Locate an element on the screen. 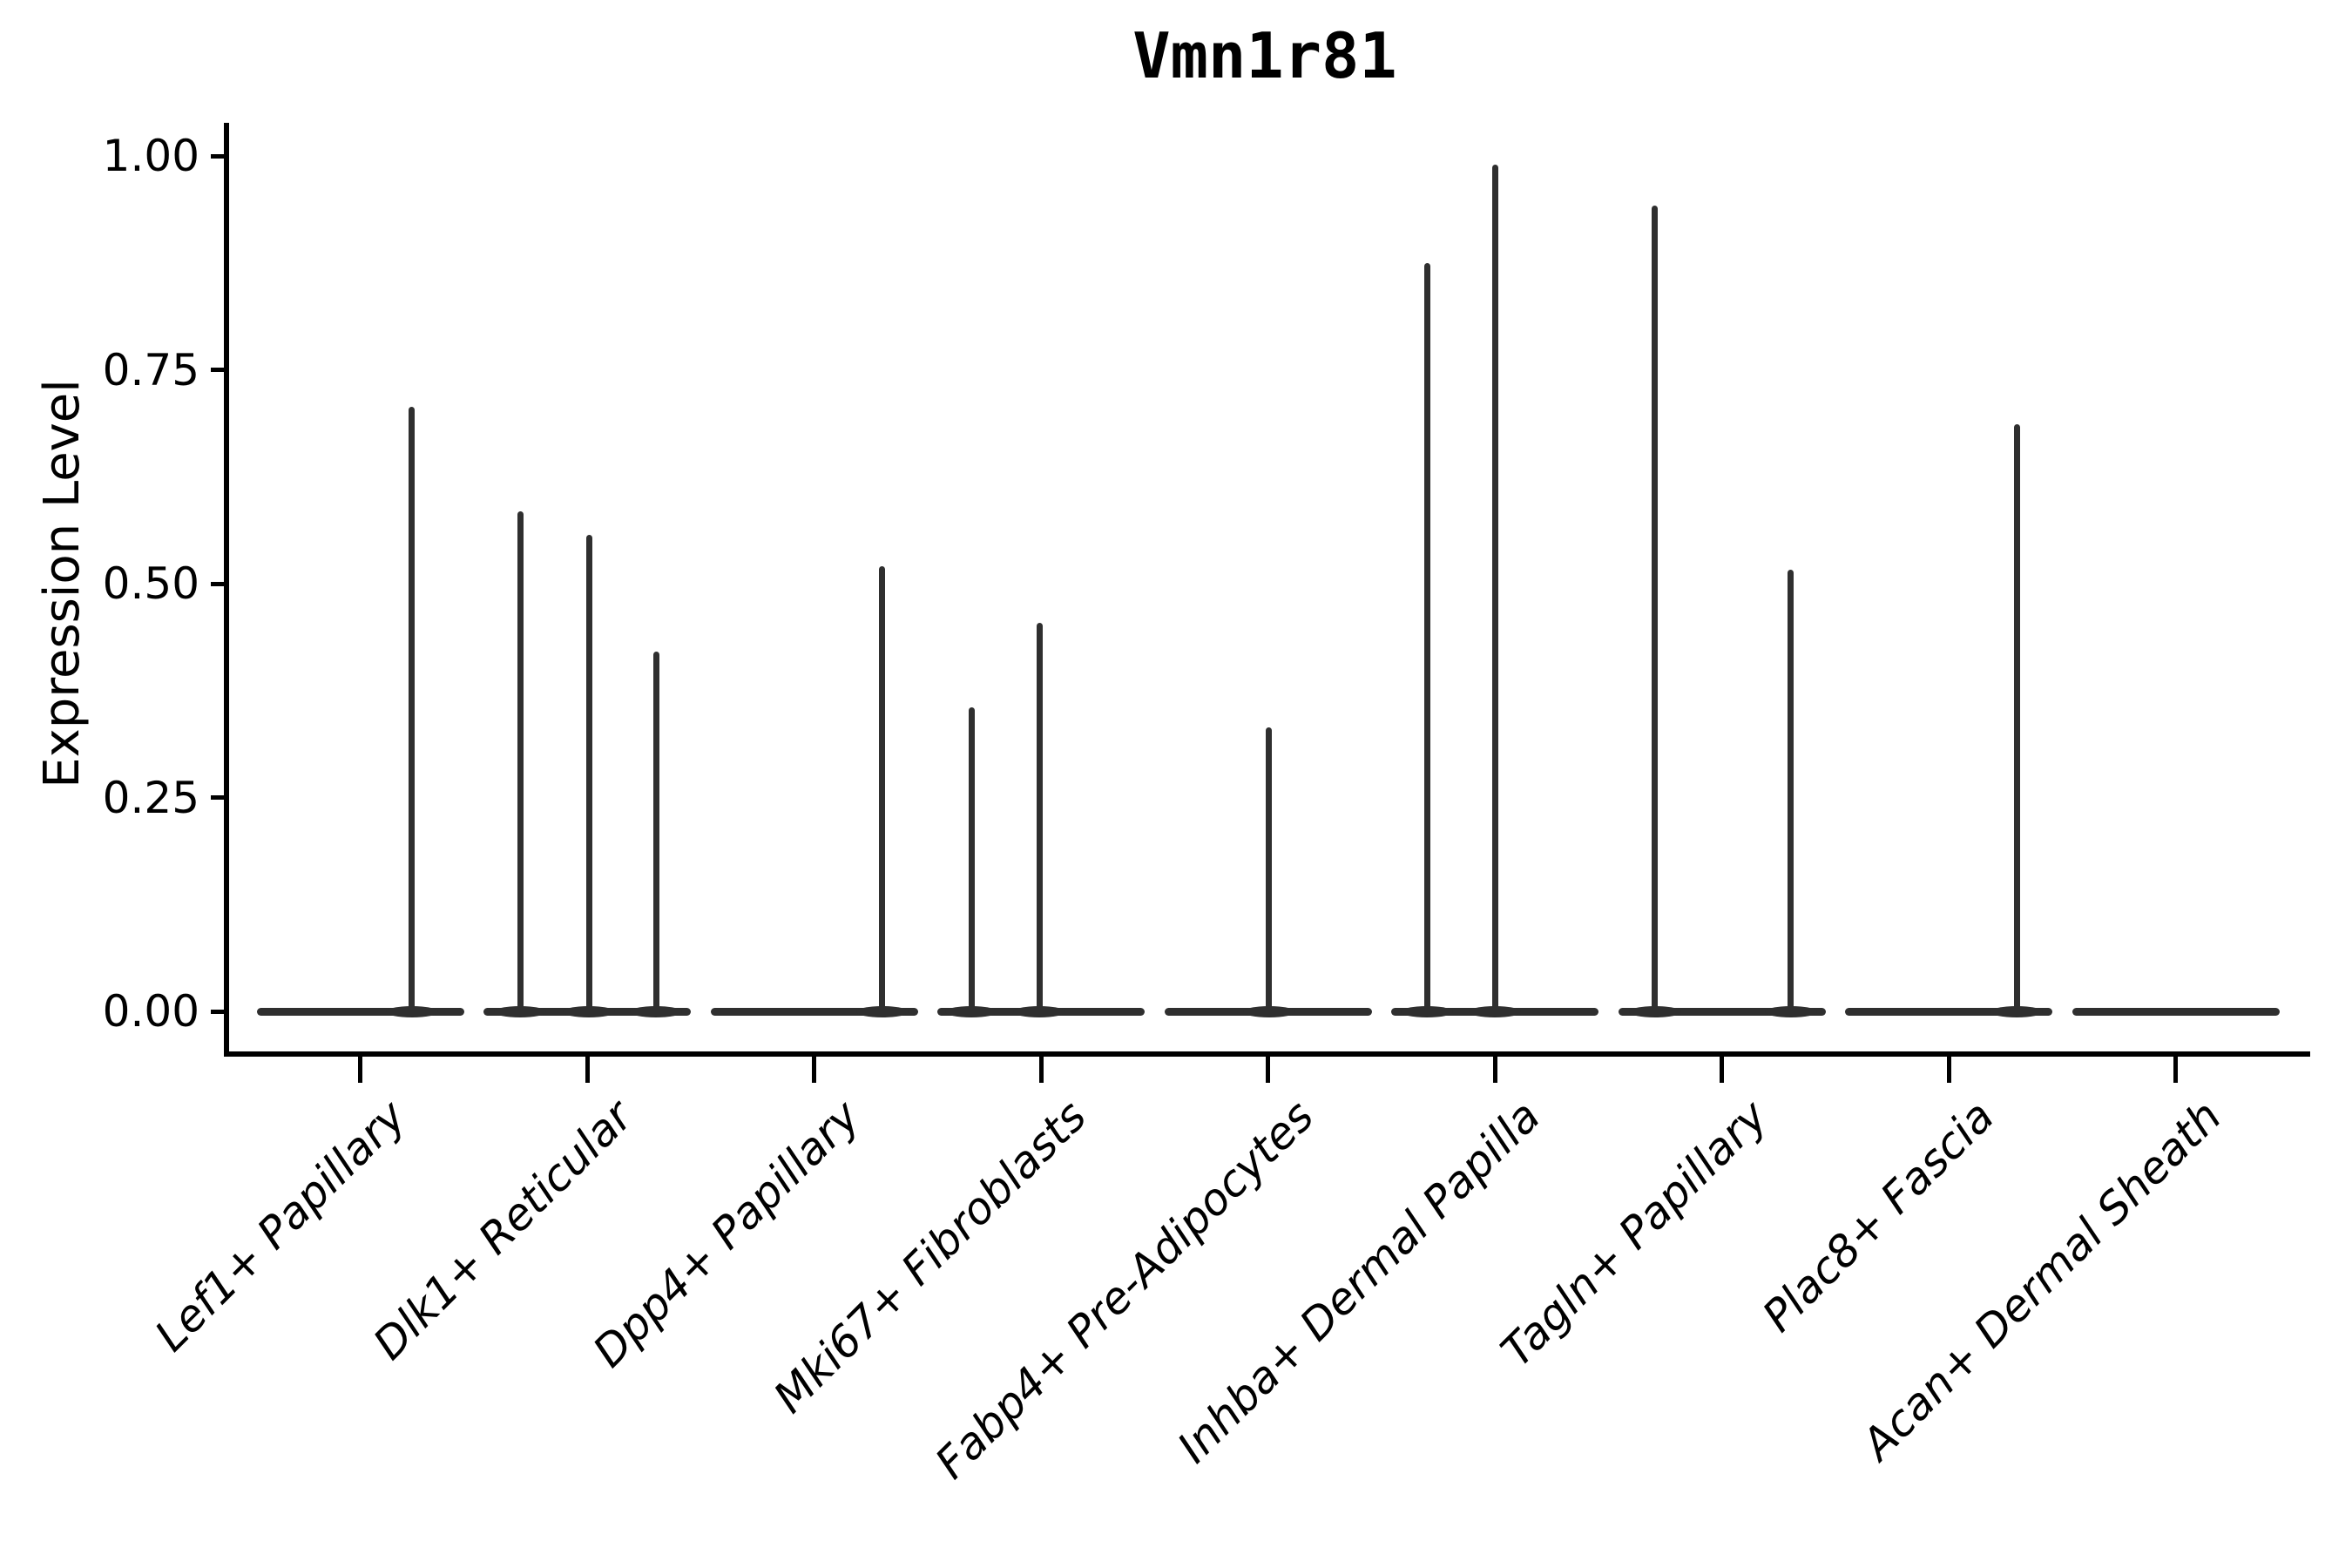 This screenshot has width=2352, height=1568. y-tick-label: 0.75 is located at coordinates (150, 369).